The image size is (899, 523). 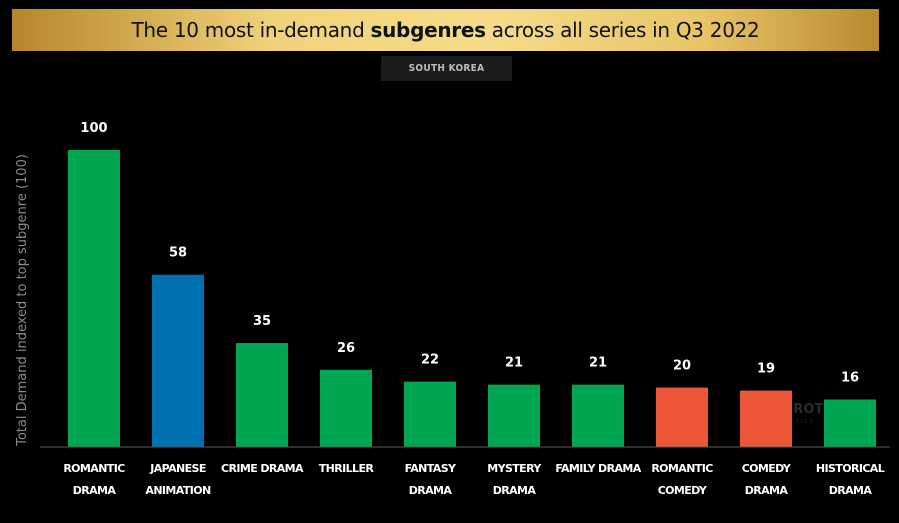 I want to click on bar-value-label: 100, so click(x=93, y=128).